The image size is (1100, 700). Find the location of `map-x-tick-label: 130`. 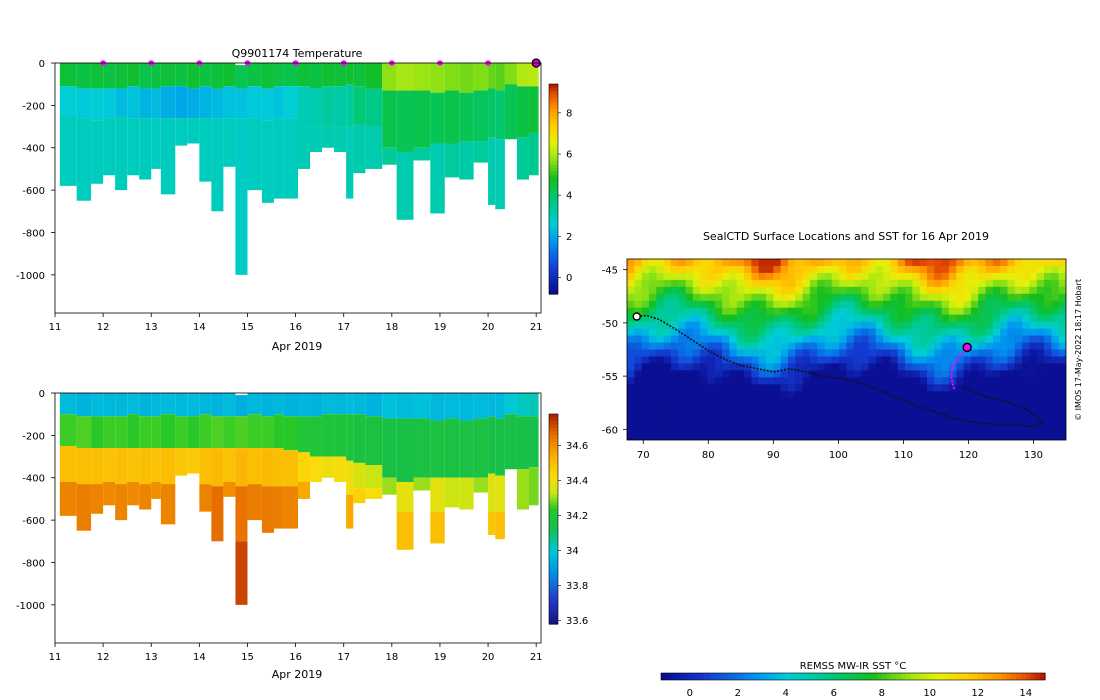

map-x-tick-label: 130 is located at coordinates (1033, 455).